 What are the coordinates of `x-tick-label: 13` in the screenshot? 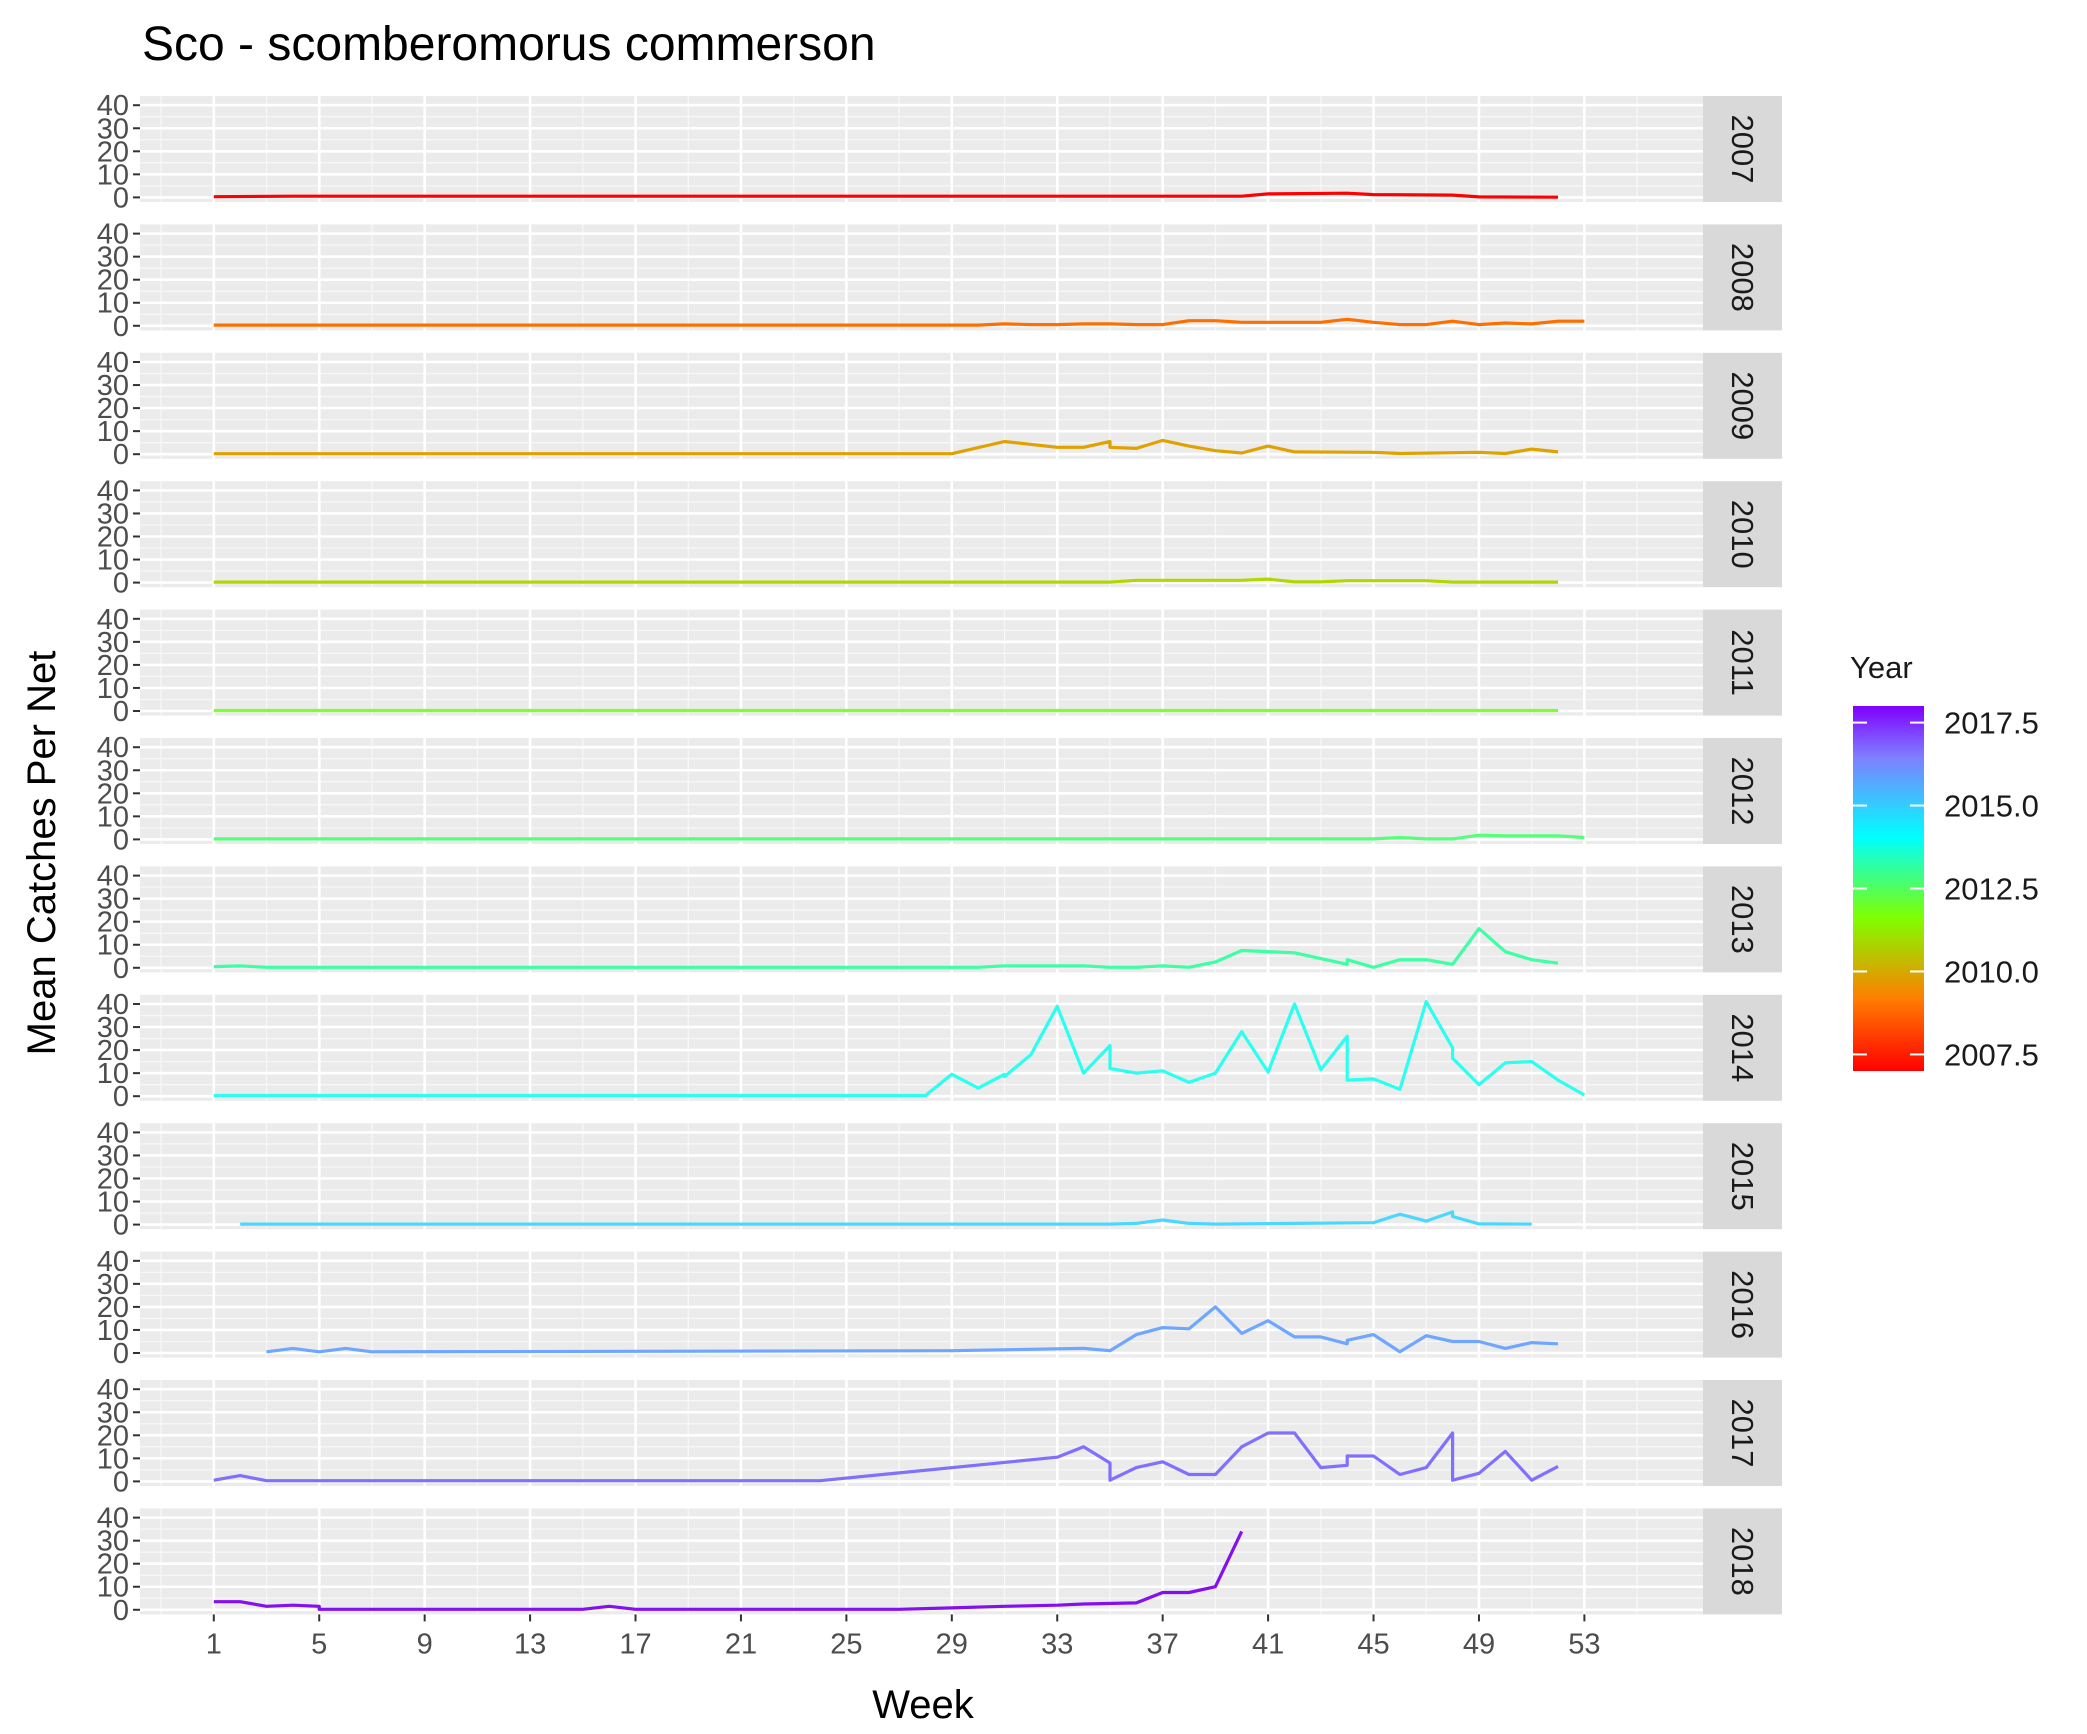 It's located at (530, 1644).